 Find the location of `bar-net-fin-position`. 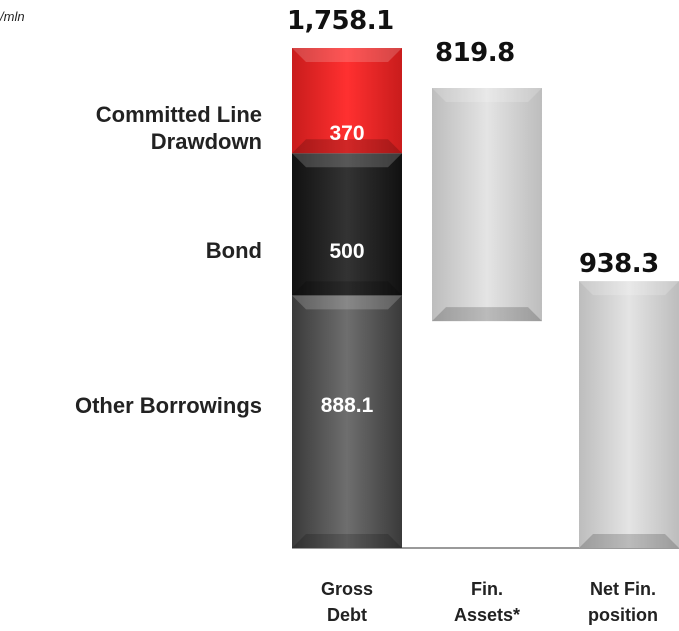

bar-net-fin-position is located at coordinates (629, 414).